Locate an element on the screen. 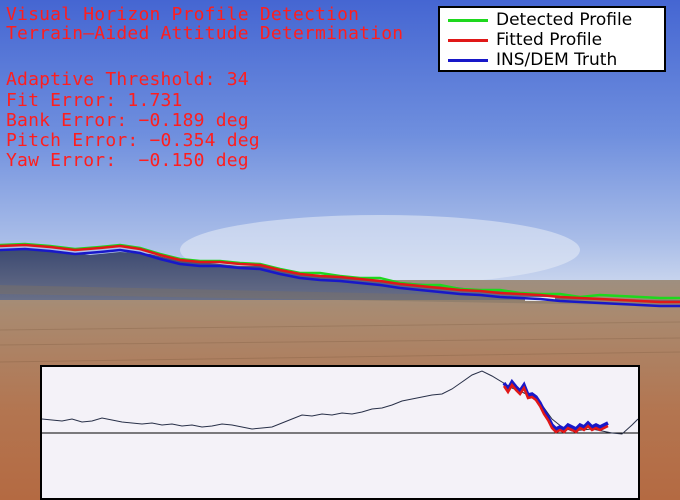 This screenshot has height=500, width=680. hud-pitch-error: Pitch Error: −0.354 deg is located at coordinates (133, 140).